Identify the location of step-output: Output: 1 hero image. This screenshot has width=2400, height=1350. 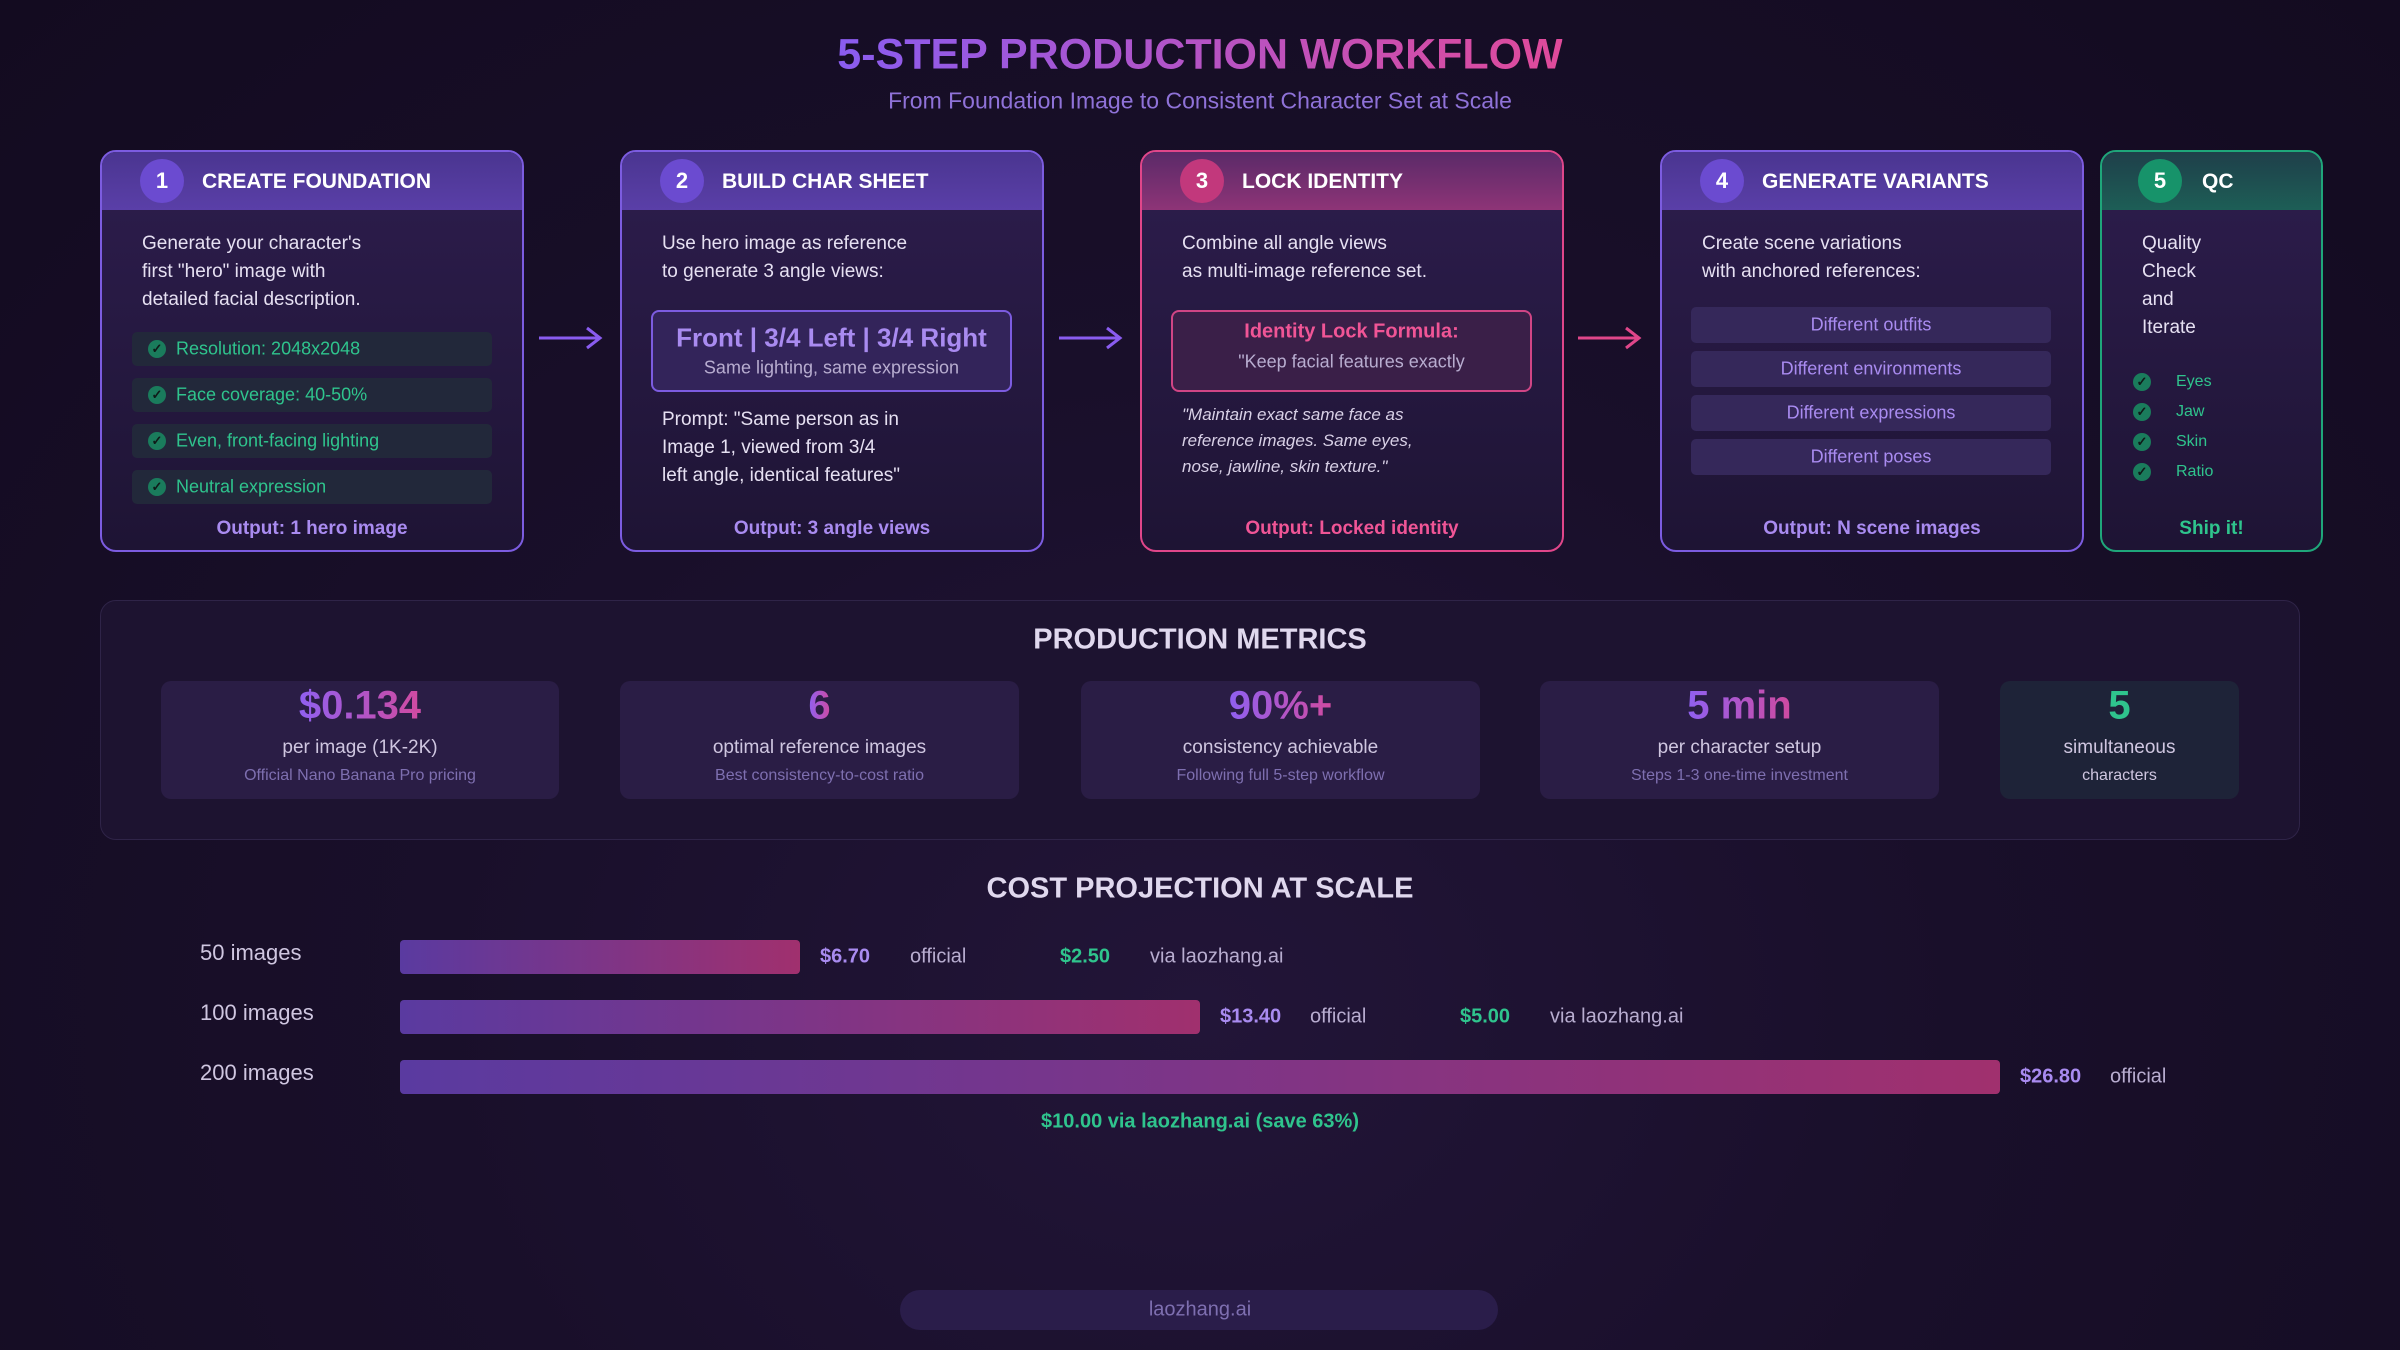
(312, 528).